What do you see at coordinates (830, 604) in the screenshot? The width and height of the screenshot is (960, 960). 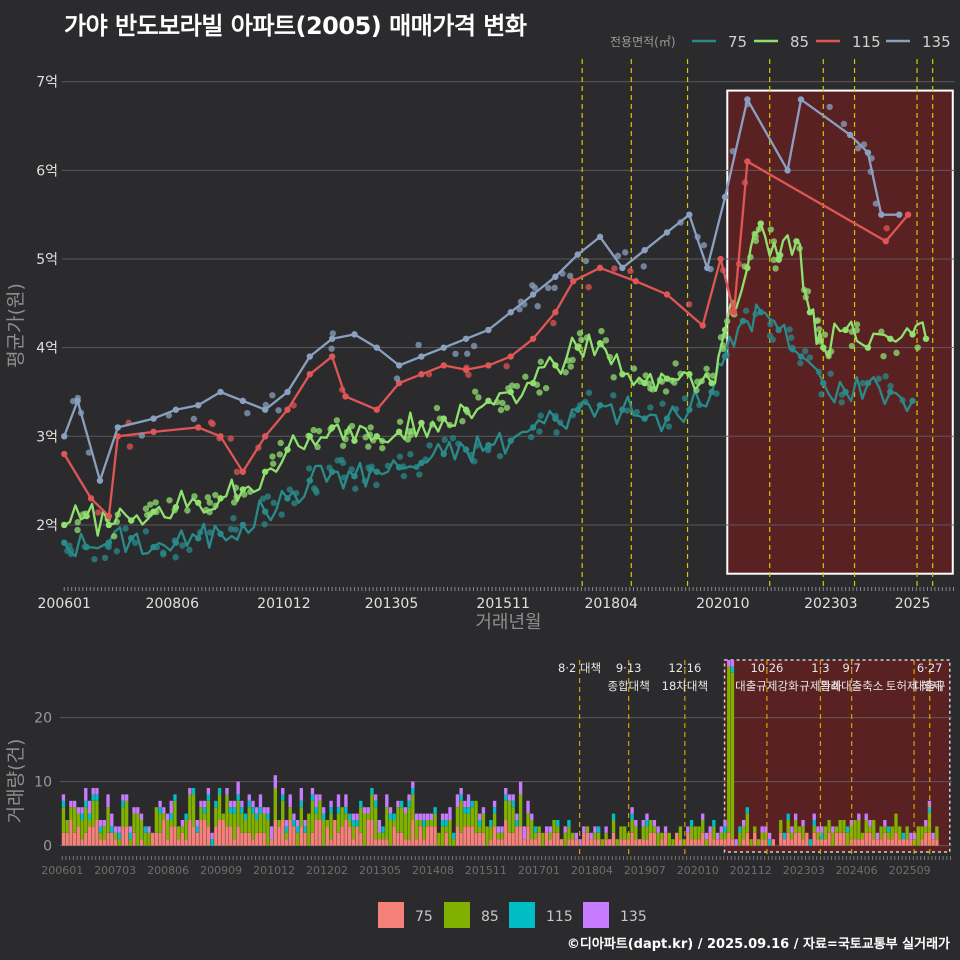 I see `price-x-tick-label: 202303` at bounding box center [830, 604].